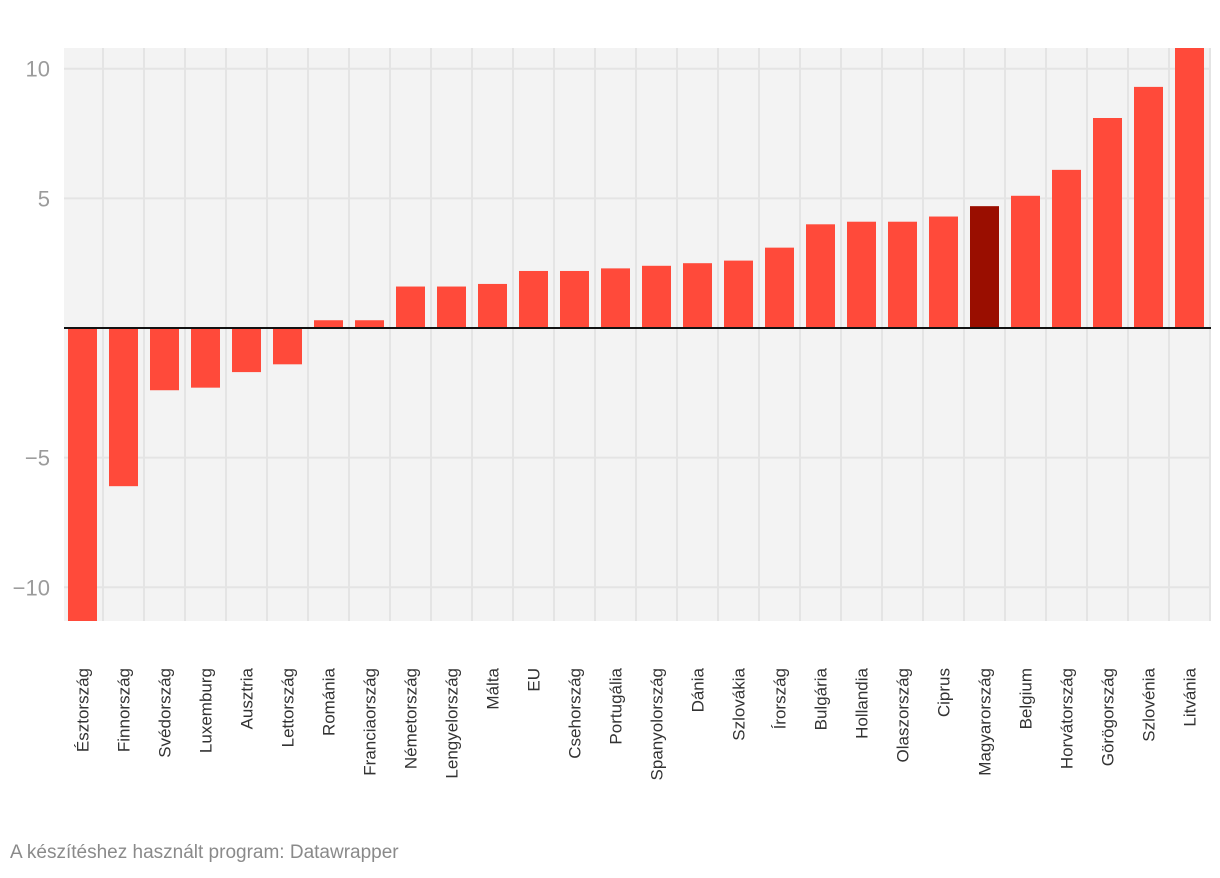 This screenshot has width=1220, height=878. Describe the element at coordinates (534, 680) in the screenshot. I see `x-tick-label: EU` at that location.